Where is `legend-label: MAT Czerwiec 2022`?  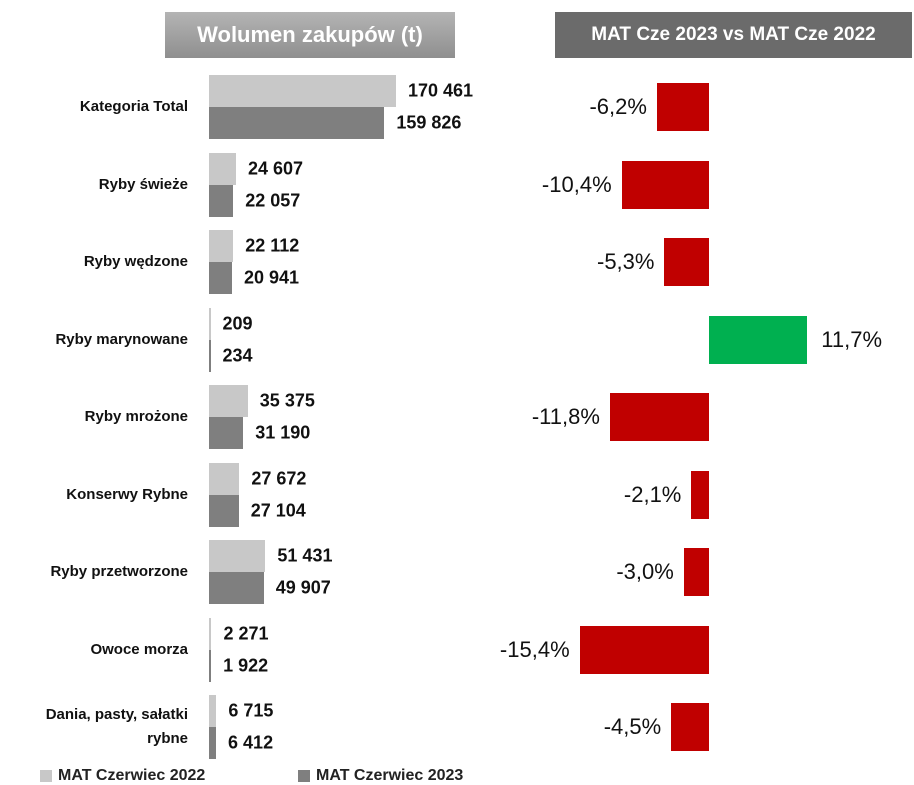 legend-label: MAT Czerwiec 2022 is located at coordinates (132, 775).